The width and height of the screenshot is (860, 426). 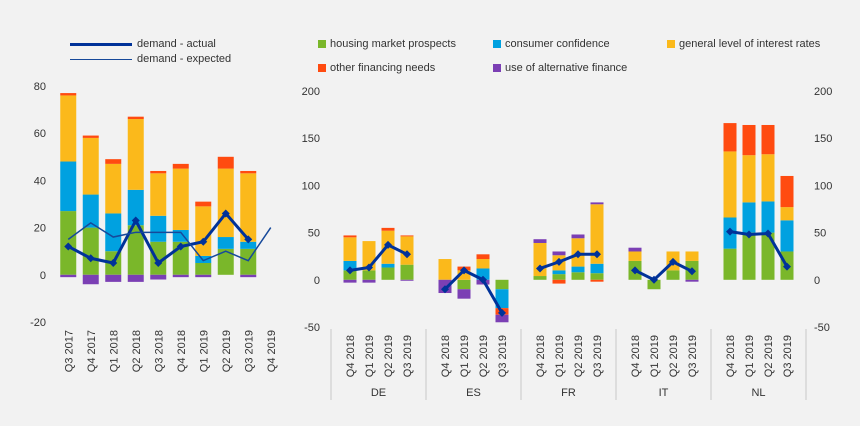 I want to click on group-label: DE, so click(x=378, y=393).